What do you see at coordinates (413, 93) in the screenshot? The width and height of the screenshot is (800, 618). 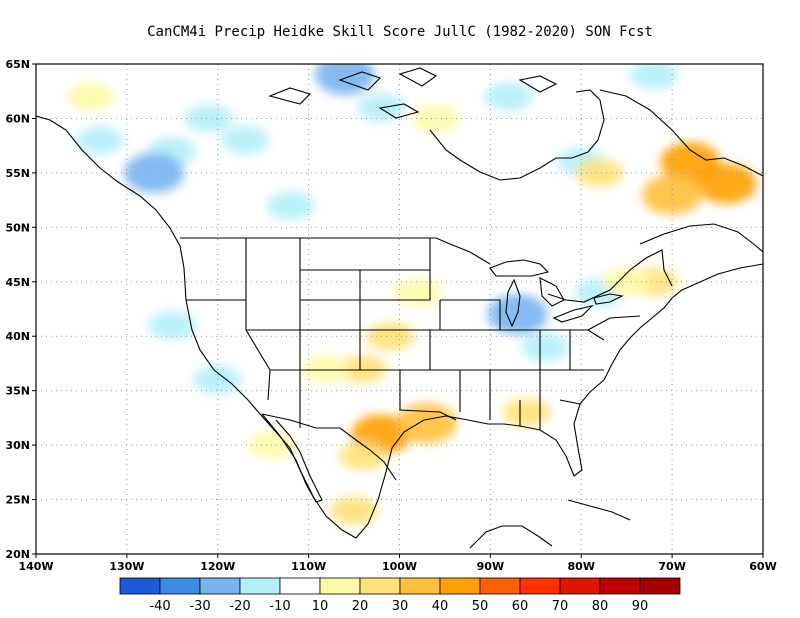 I see `arctic-islands` at bounding box center [413, 93].